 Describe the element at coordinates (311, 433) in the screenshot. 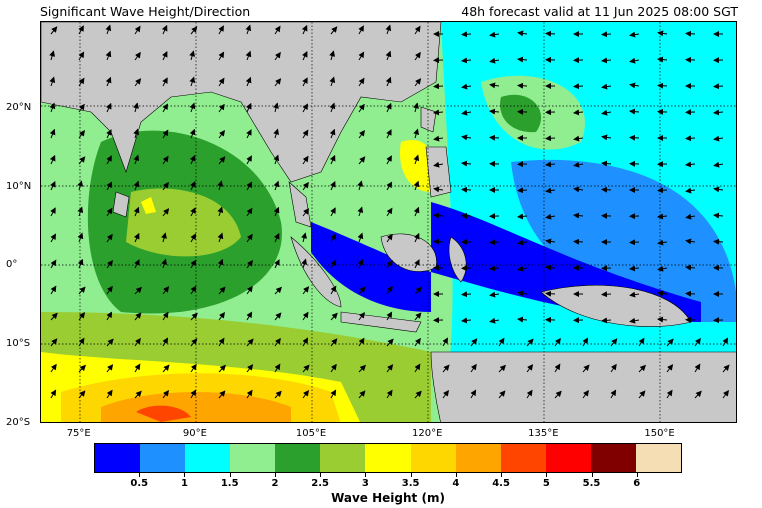

I see `lon-label: 105°E` at that location.